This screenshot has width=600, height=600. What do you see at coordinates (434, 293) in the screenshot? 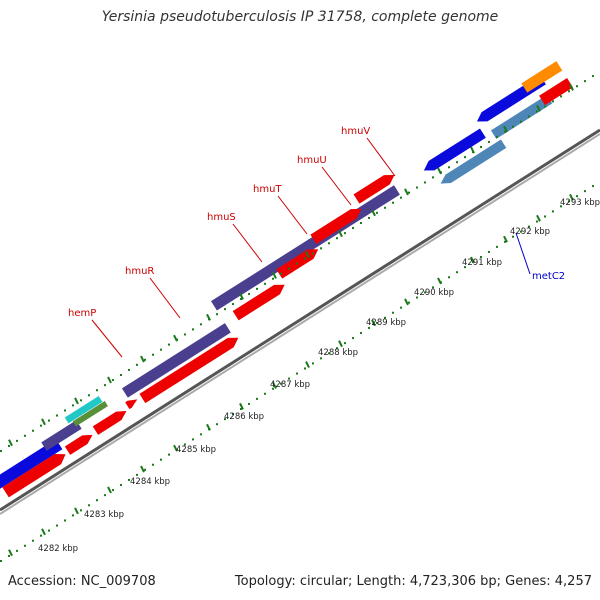
I see `tick-label: 4290 kbp` at bounding box center [434, 293].